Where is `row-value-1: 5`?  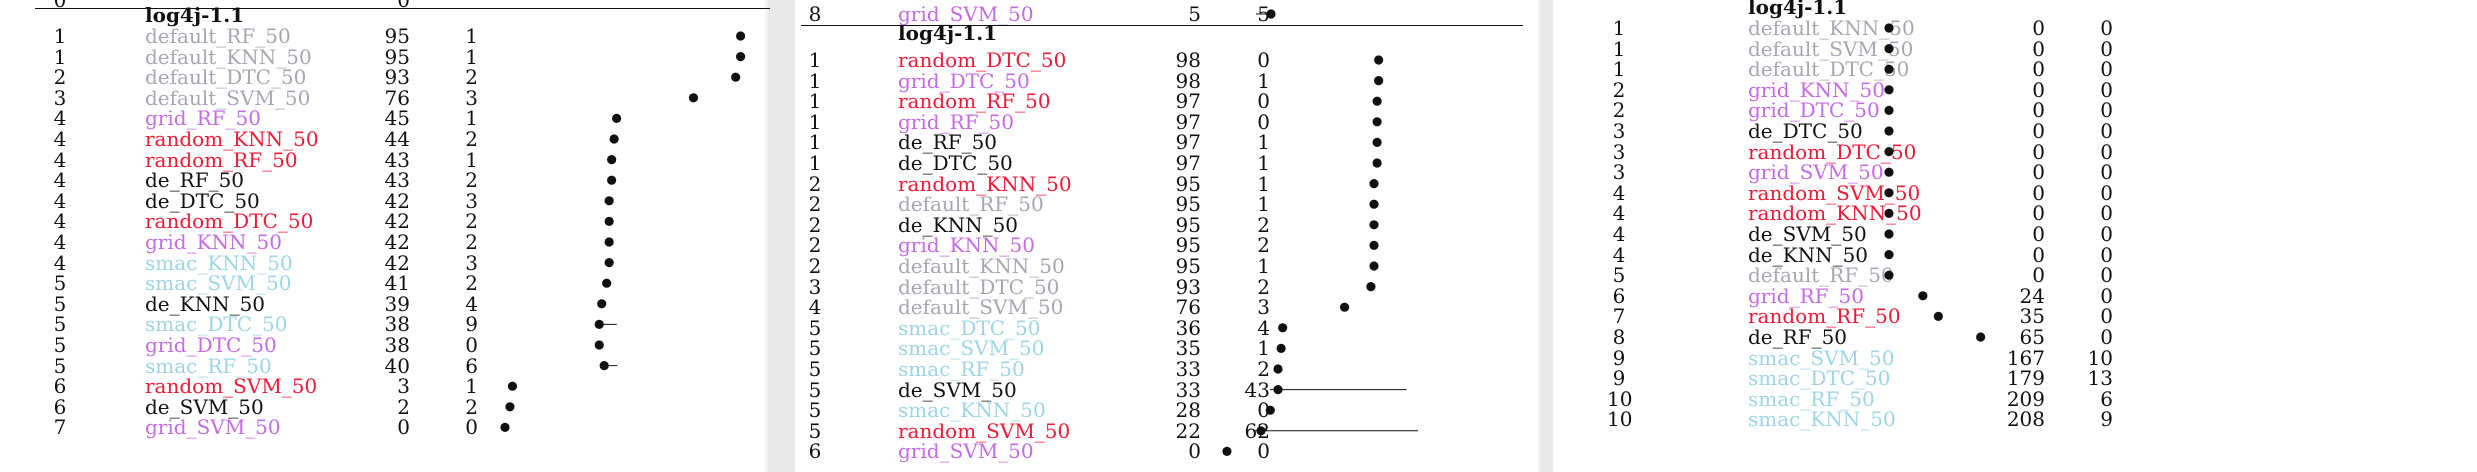
row-value-1: 5 is located at coordinates (1194, 14).